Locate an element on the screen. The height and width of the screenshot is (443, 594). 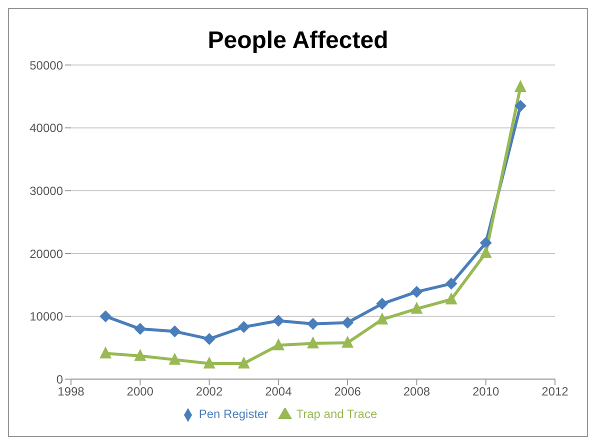
x-tick-label: 2012 is located at coordinates (555, 391).